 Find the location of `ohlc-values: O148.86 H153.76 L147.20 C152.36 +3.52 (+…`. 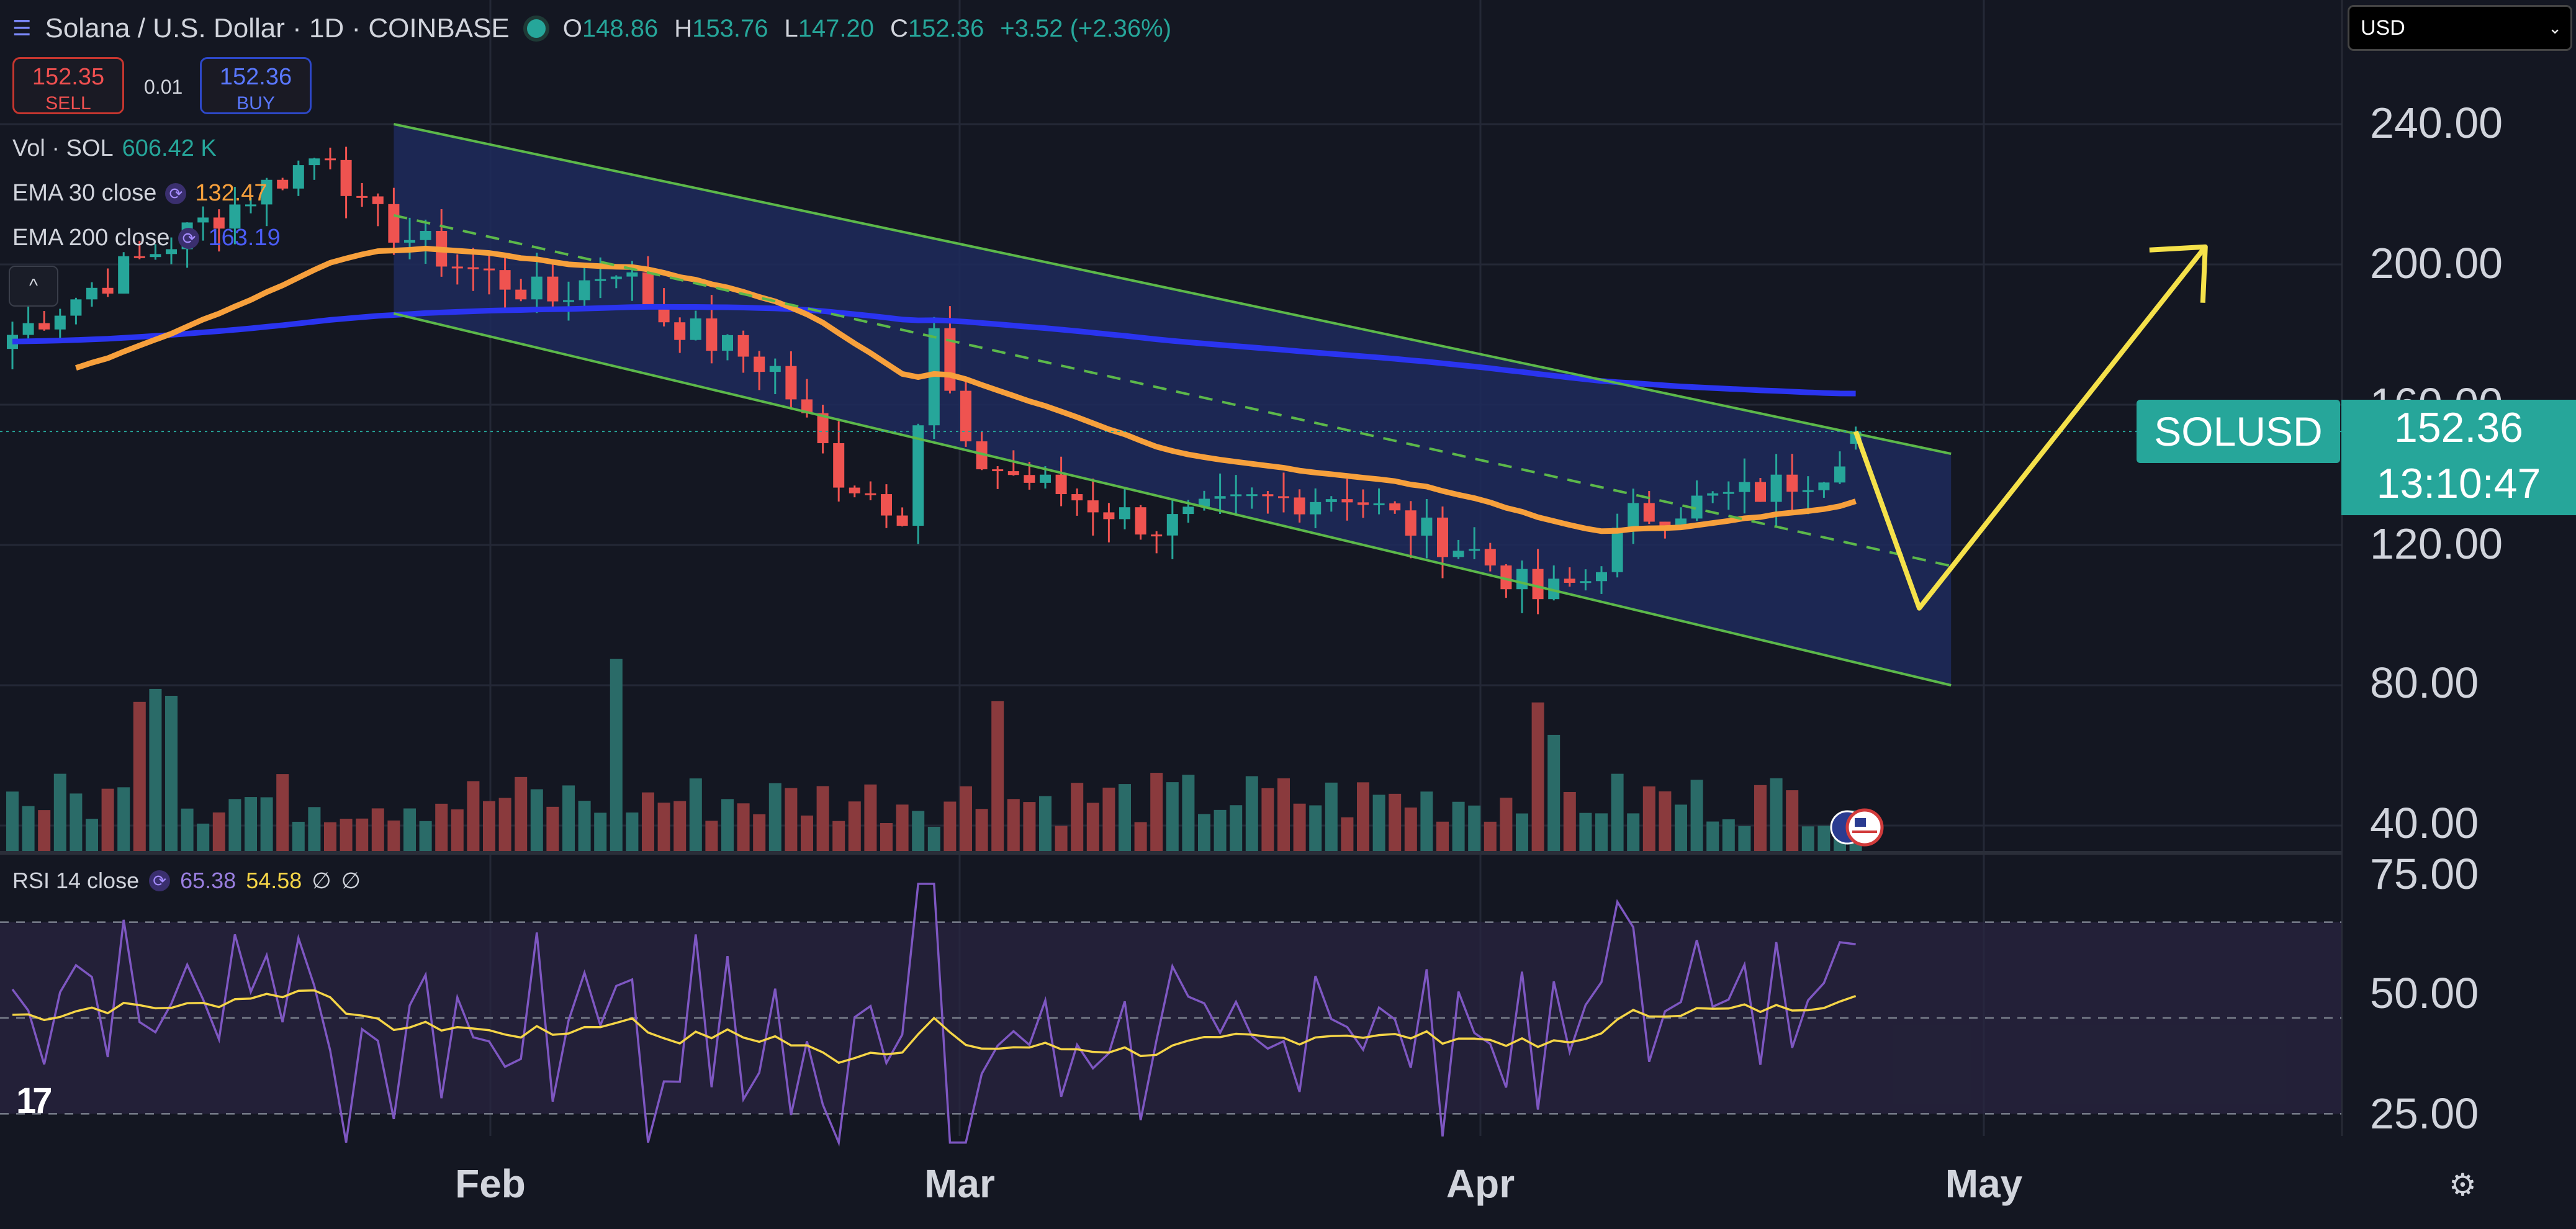

ohlc-values: O148.86 H153.76 L147.20 C152.36 +3.52 (+… is located at coordinates (867, 28).